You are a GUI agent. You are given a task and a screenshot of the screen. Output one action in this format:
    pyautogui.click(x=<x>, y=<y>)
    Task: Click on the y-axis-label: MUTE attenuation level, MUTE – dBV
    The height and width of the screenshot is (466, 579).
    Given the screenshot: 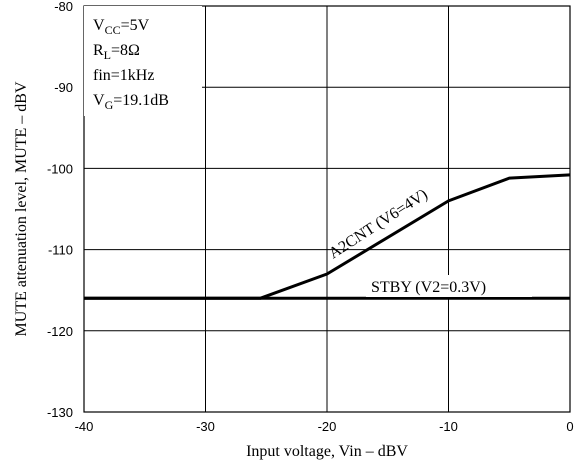 What is the action you would take?
    pyautogui.click(x=21, y=209)
    